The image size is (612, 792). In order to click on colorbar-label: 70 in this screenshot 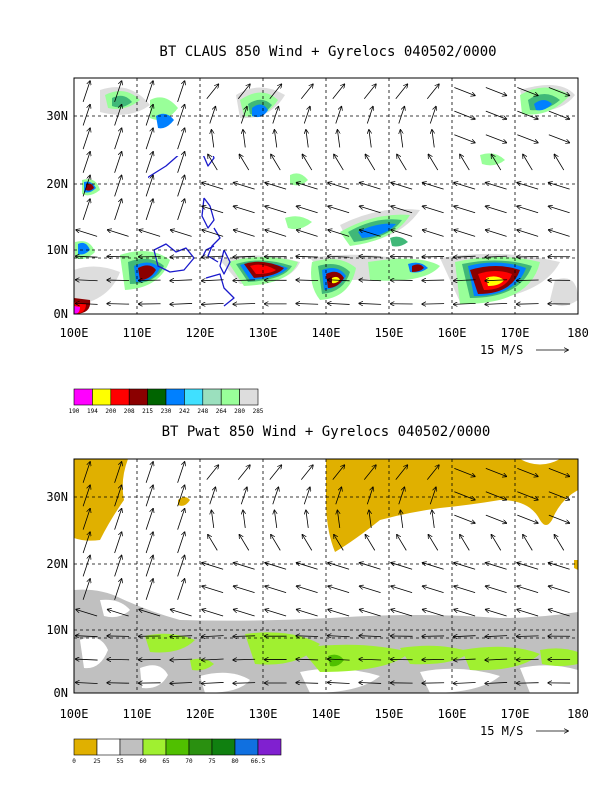, I will do `click(189, 761)`.